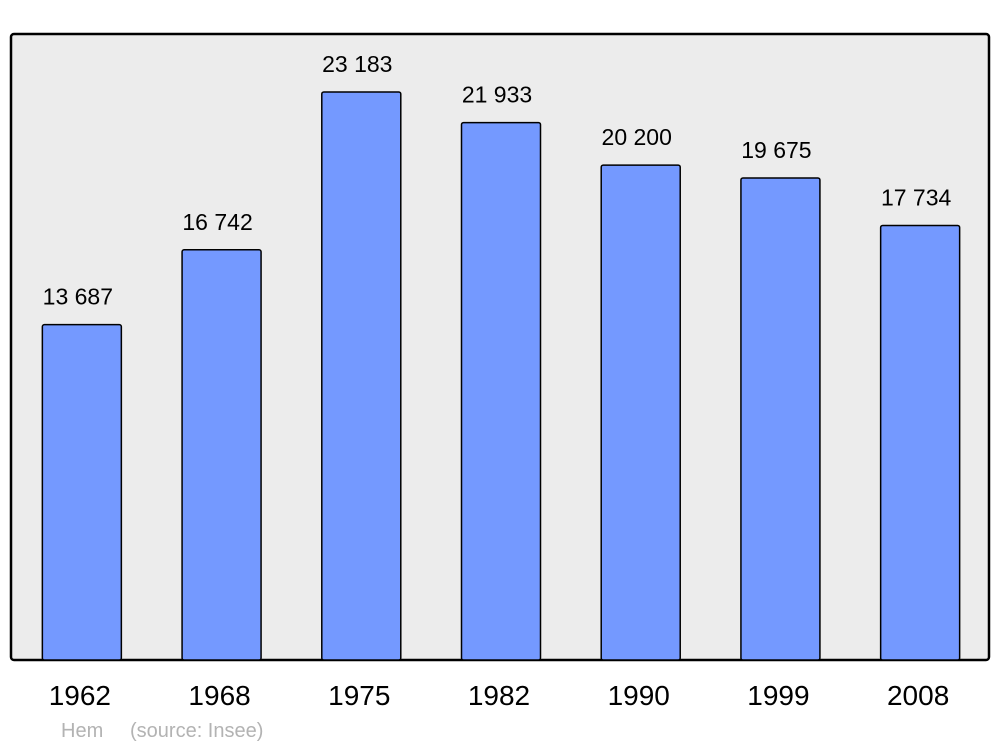 This screenshot has height=747, width=1000. What do you see at coordinates (78, 297) in the screenshot?
I see `data-label-1962: 13 687` at bounding box center [78, 297].